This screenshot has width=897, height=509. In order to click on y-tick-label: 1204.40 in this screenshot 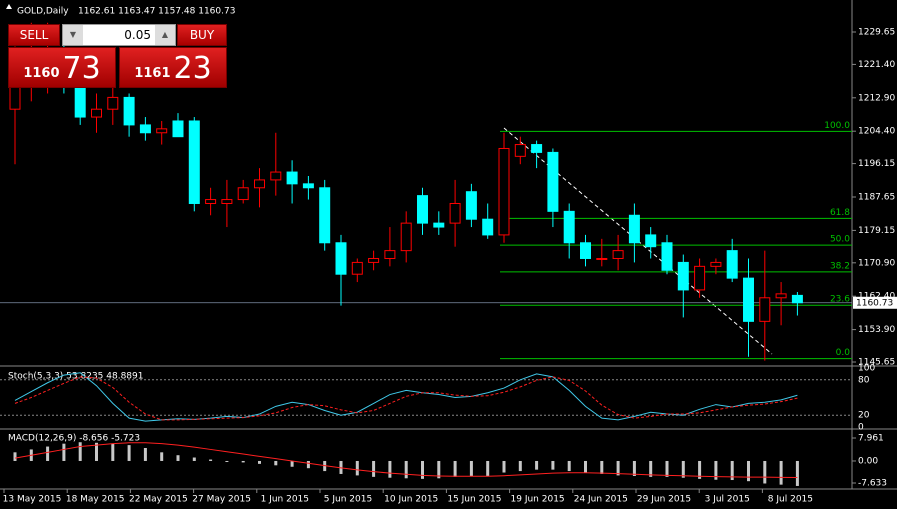, I will do `click(876, 132)`.